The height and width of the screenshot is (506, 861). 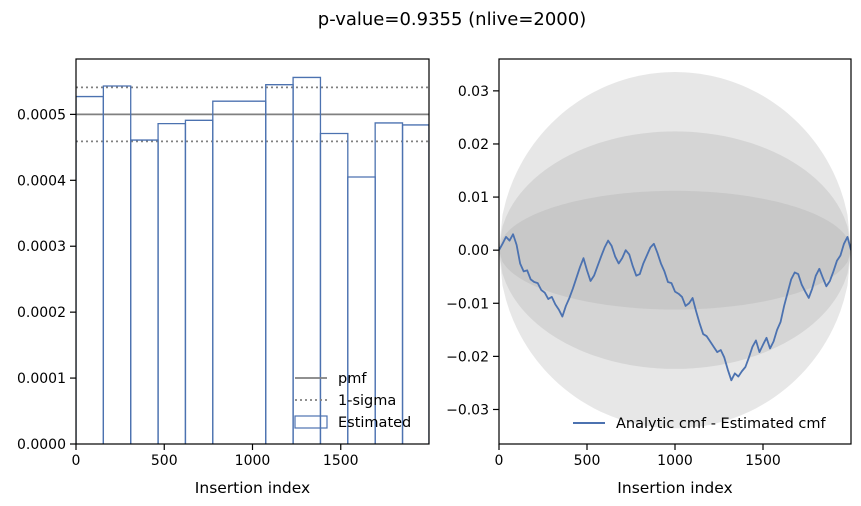 I want to click on right-xtick-label: 1000, so click(x=675, y=461).